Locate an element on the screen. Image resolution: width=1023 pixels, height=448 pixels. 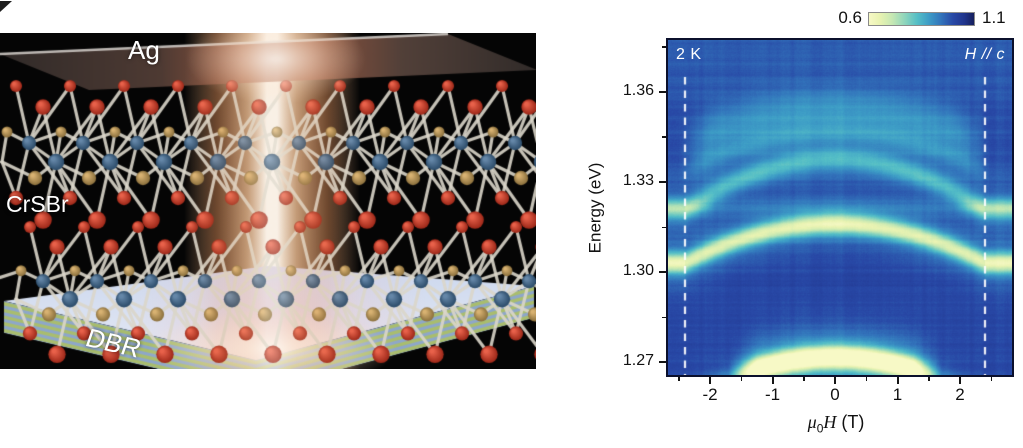
y-tick-label: 1.30 is located at coordinates (638, 271).